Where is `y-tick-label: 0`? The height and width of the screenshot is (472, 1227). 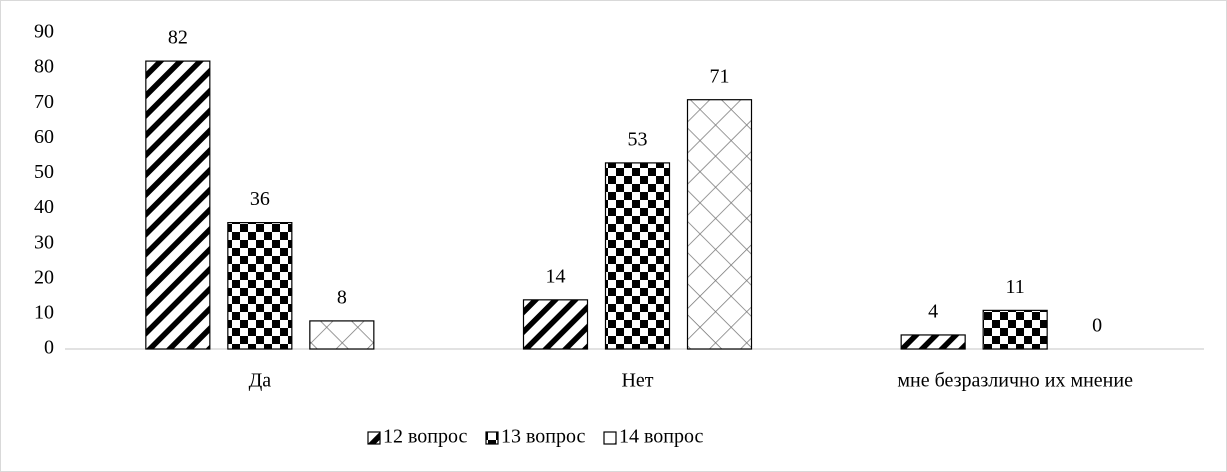
y-tick-label: 0 is located at coordinates (49, 348).